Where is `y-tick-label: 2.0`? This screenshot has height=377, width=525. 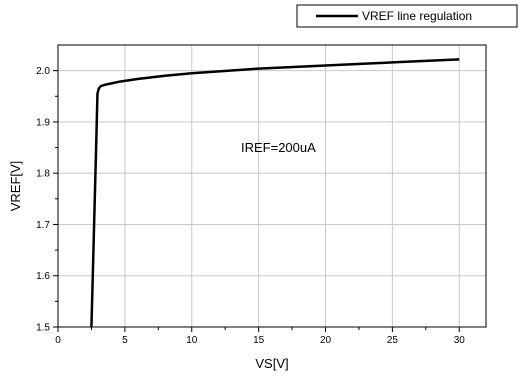
y-tick-label: 2.0 is located at coordinates (43, 71).